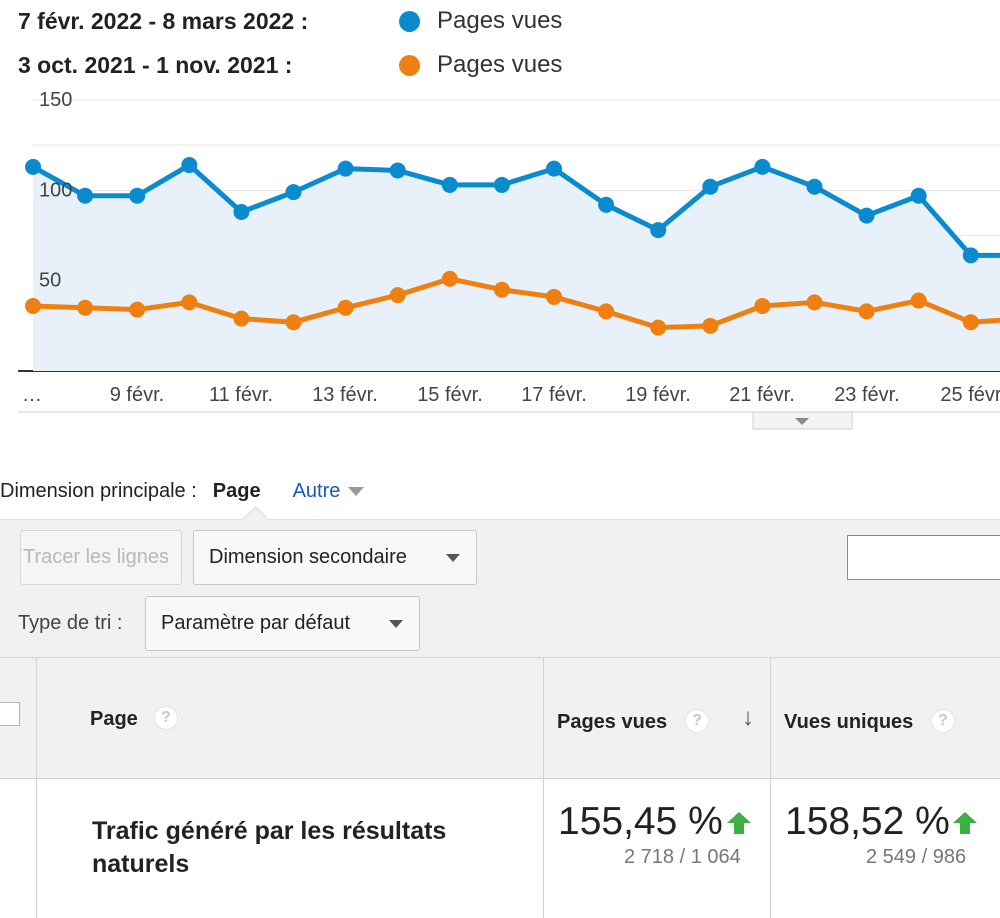  Describe the element at coordinates (335, 557) in the screenshot. I see `secondary-dimension-dropdown: Dimension secondaire` at that location.